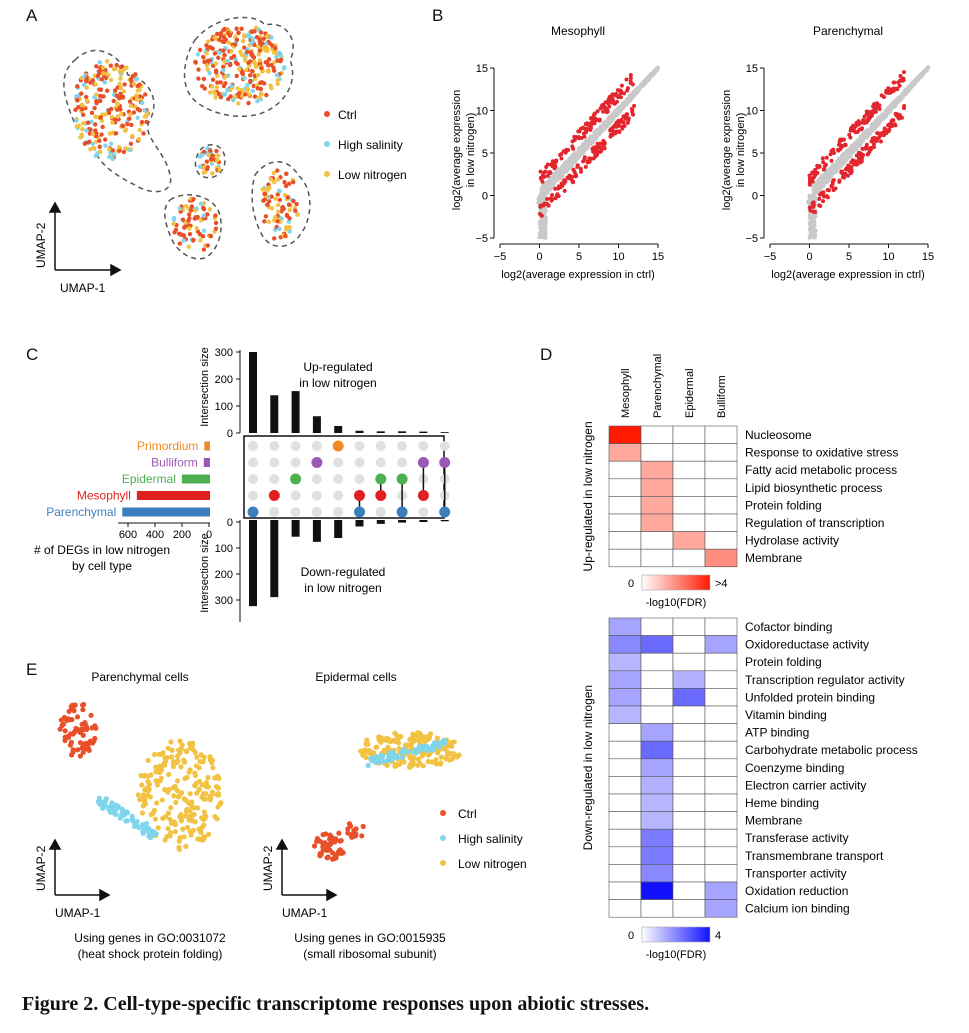 This screenshot has height=1033, width=969. What do you see at coordinates (386, 796) in the screenshot?
I see `umap-points-epidermal` at bounding box center [386, 796].